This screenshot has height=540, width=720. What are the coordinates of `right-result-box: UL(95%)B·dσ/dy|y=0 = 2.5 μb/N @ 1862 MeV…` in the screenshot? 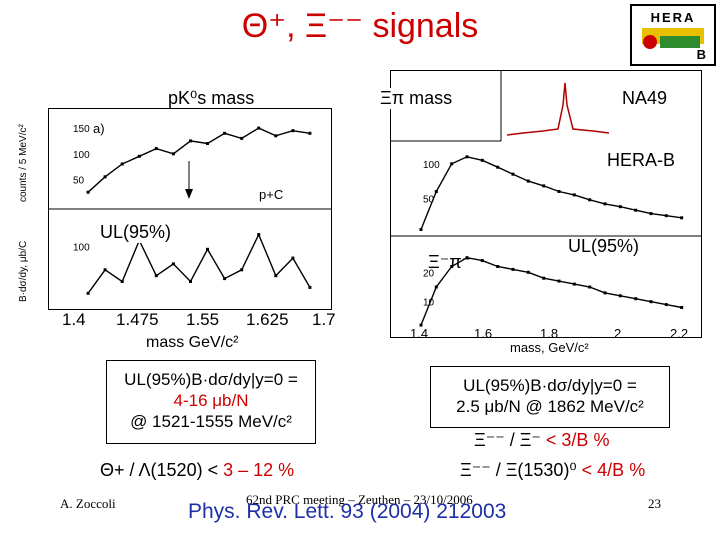 It's located at (550, 397).